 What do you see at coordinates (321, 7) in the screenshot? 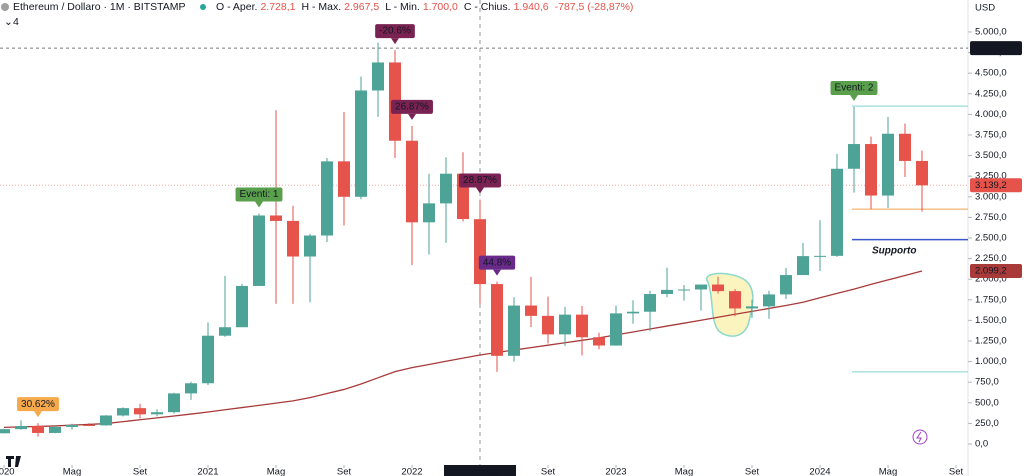
I see `ohlc-label: H - Max.` at bounding box center [321, 7].